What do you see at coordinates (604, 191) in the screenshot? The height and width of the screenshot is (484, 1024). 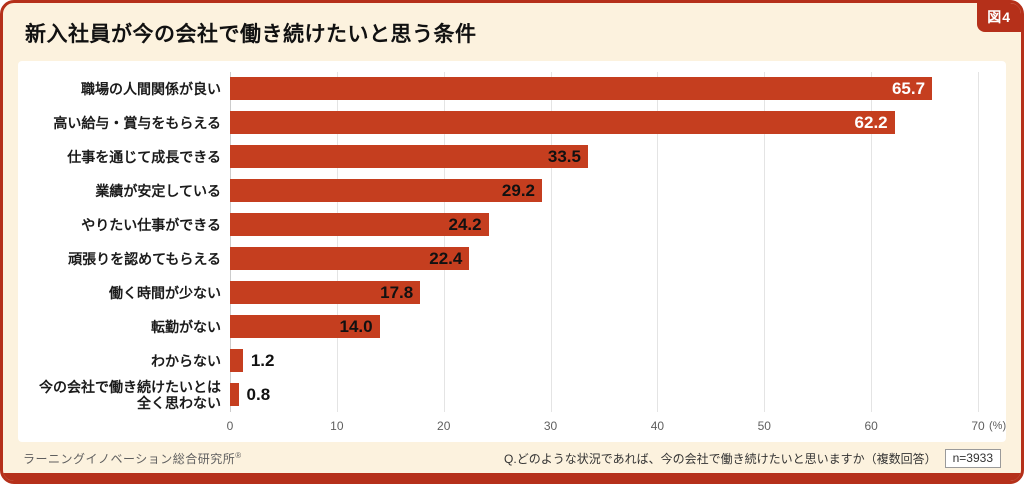 I see `chart-row: 29.2` at bounding box center [604, 191].